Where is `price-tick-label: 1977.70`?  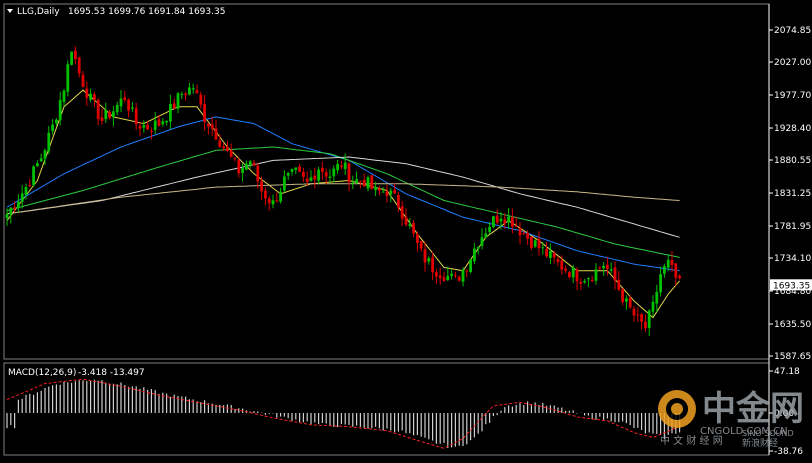
price-tick-label: 1977.70 is located at coordinates (792, 96).